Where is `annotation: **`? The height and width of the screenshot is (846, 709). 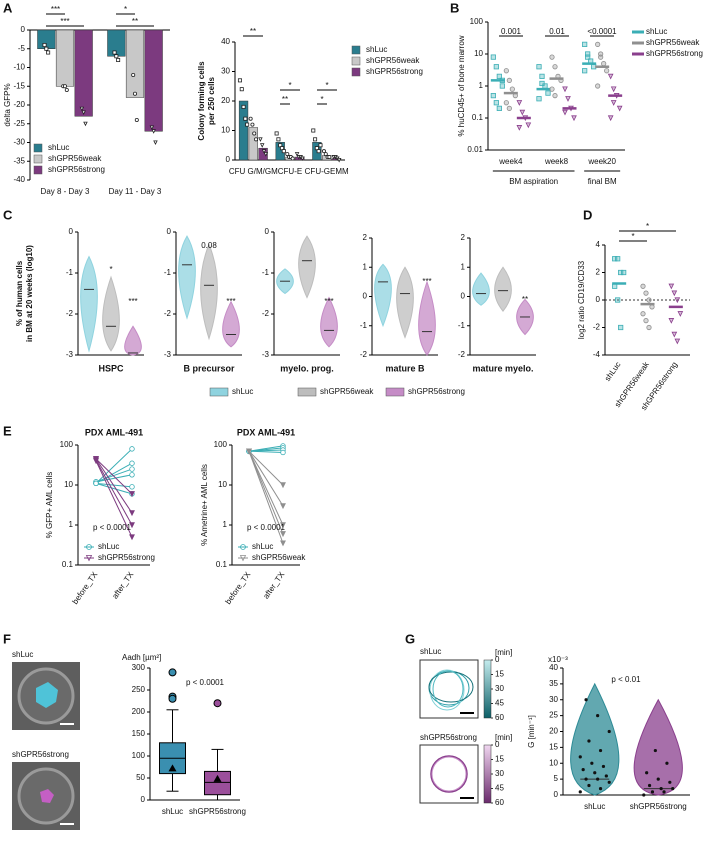
annotation: ** is located at coordinates (285, 99).